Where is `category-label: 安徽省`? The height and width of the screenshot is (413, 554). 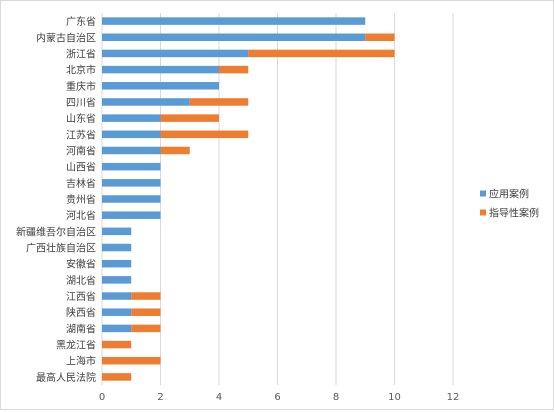
category-label: 安徽省 is located at coordinates (81, 264).